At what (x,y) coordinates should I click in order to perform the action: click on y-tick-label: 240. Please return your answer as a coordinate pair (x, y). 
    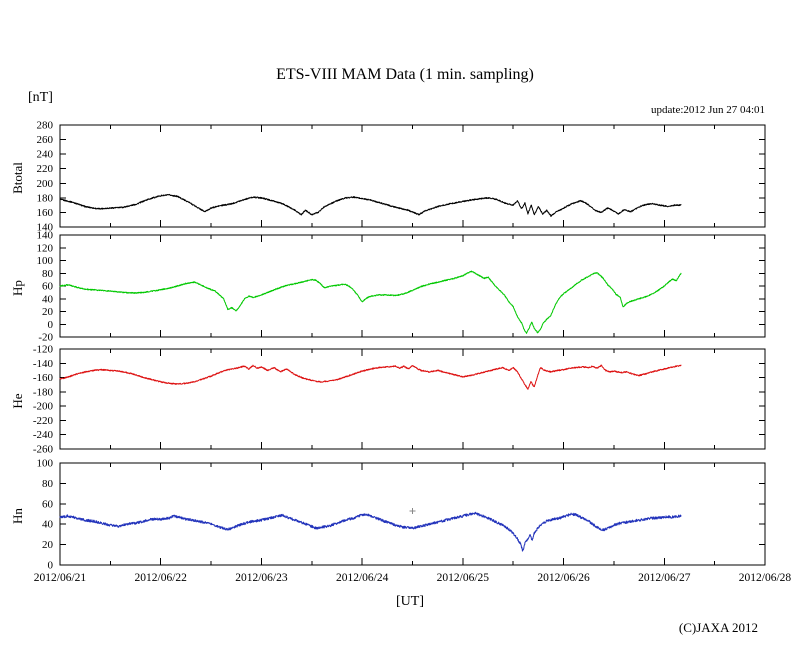
    Looking at the image, I should click on (45, 155).